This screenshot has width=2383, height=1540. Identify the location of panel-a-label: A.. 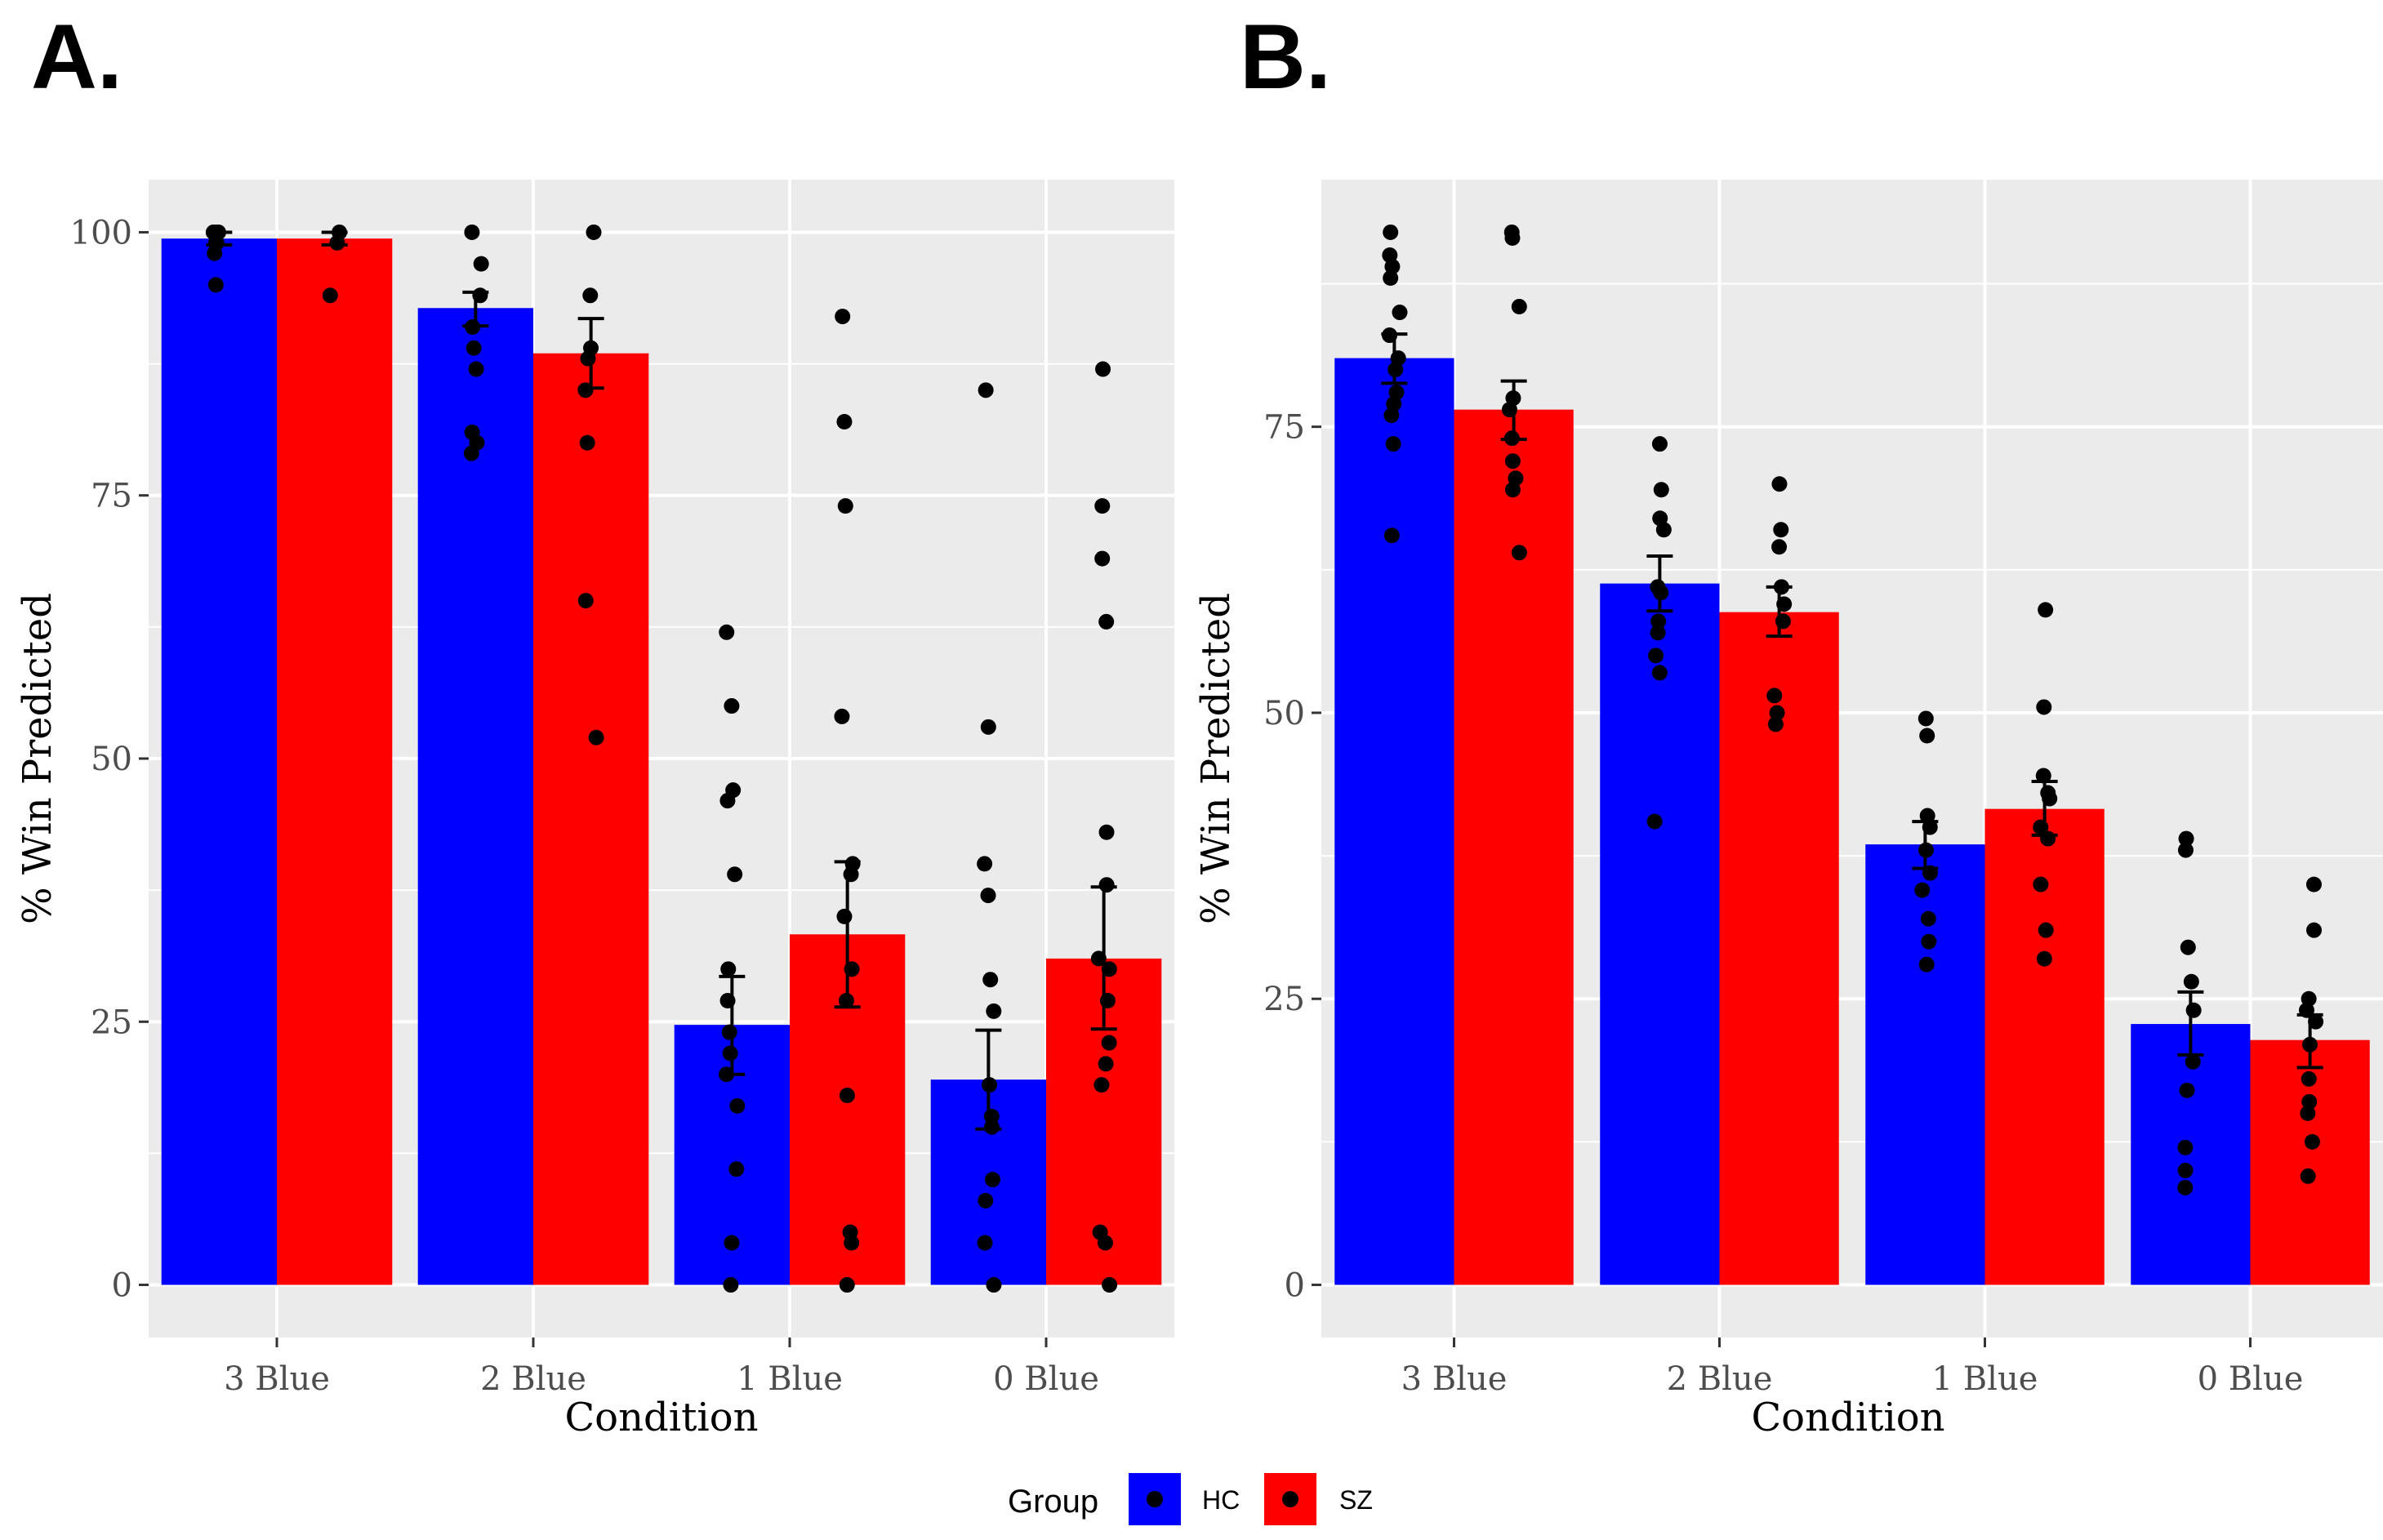
(76, 57).